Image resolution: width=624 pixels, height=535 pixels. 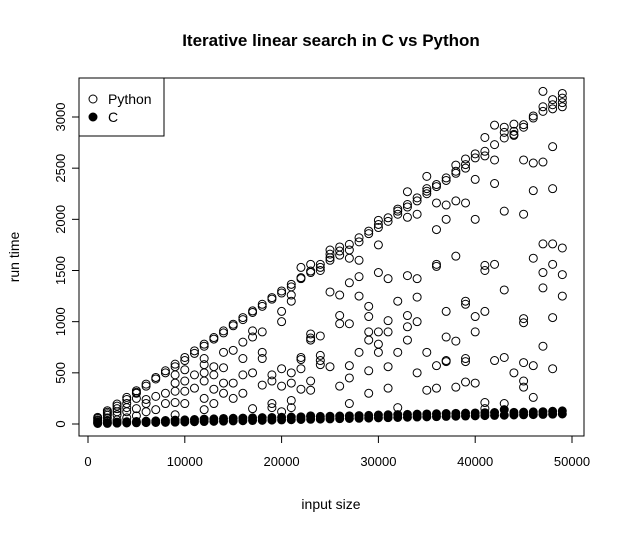 What do you see at coordinates (378, 461) in the screenshot?
I see `x-tick-label: 30000` at bounding box center [378, 461].